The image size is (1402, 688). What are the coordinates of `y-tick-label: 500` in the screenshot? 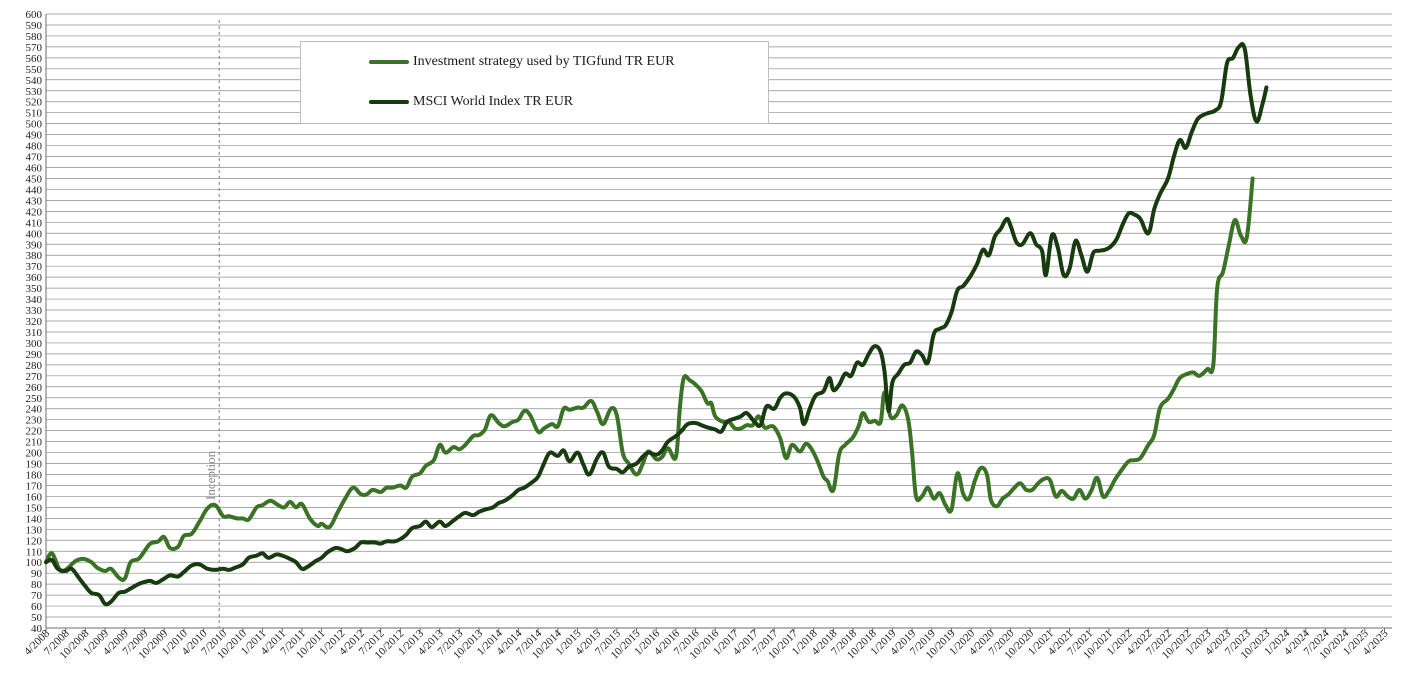 It's located at (34, 125).